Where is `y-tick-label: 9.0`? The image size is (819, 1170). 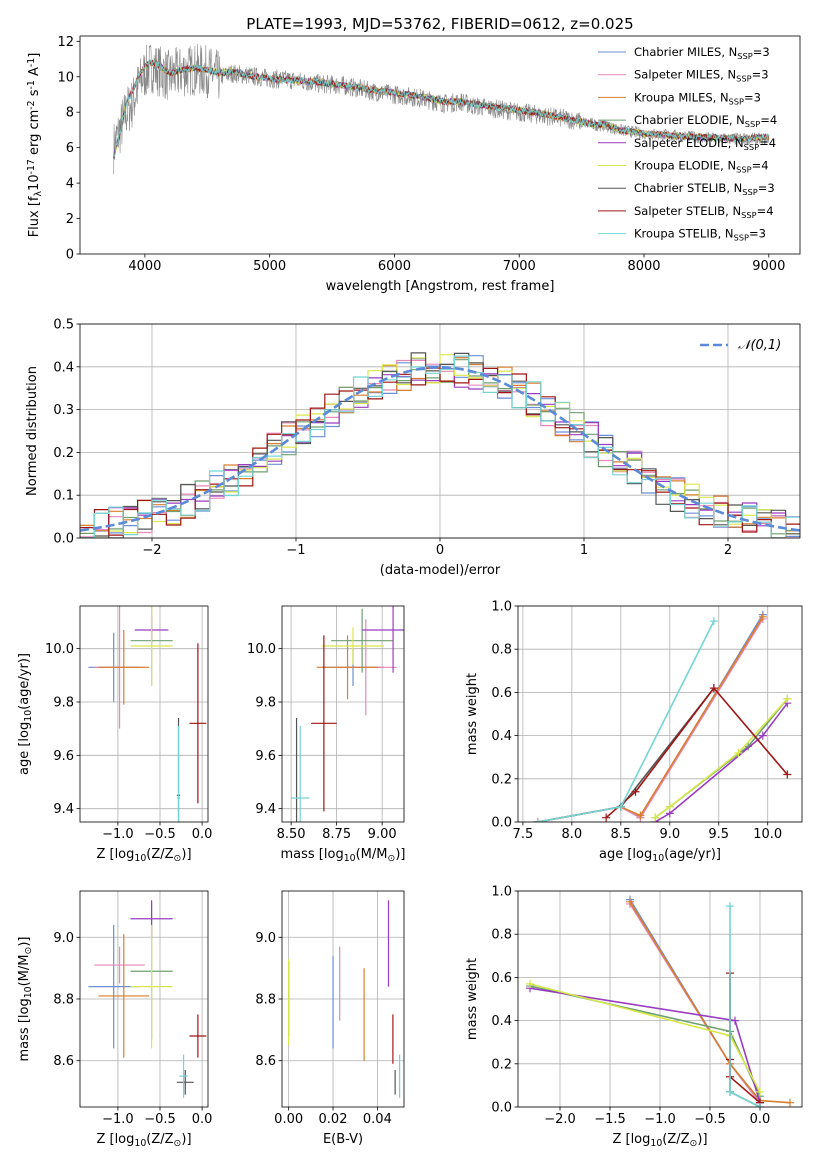
y-tick-label: 9.0 is located at coordinates (63, 938).